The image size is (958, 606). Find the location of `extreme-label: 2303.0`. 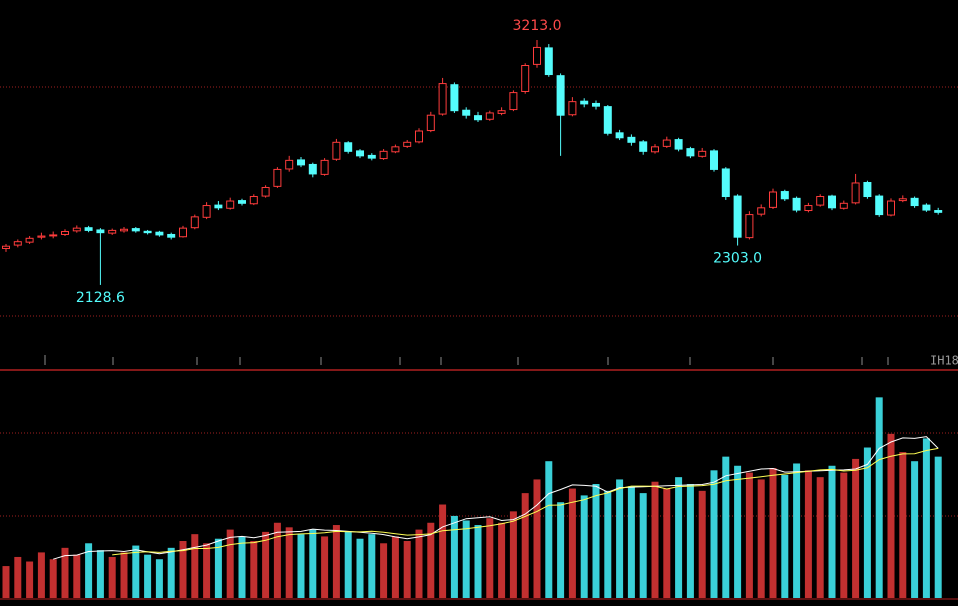

extreme-label: 2303.0 is located at coordinates (737, 259).